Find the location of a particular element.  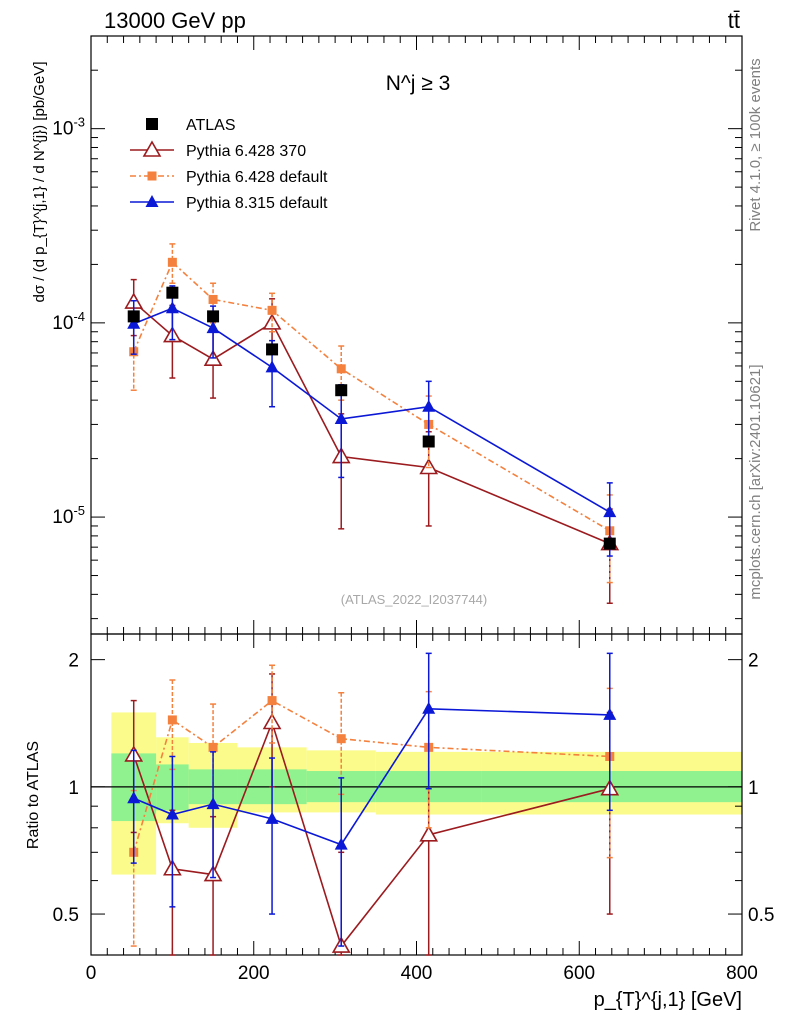

x-tick-label: 400 is located at coordinates (417, 973).